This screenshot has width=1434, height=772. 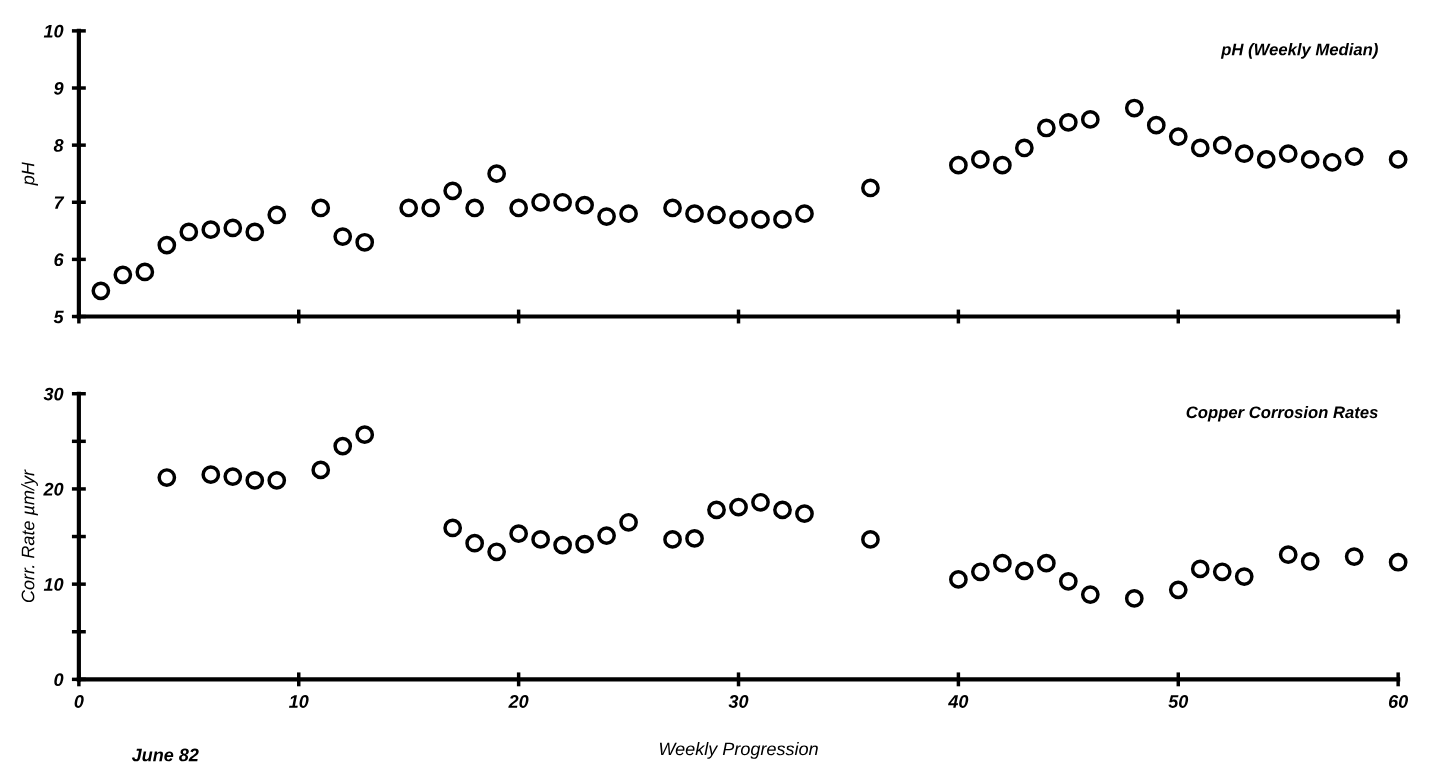 I want to click on x-tick-label: 30, so click(x=738, y=701).